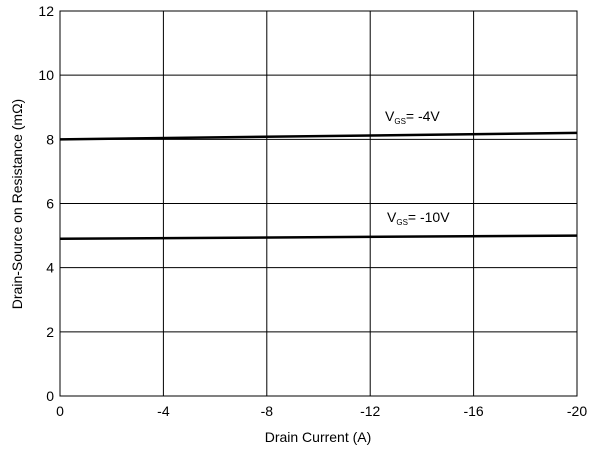 This screenshot has width=594, height=451. What do you see at coordinates (46, 75) in the screenshot?
I see `y-tick-label: 10` at bounding box center [46, 75].